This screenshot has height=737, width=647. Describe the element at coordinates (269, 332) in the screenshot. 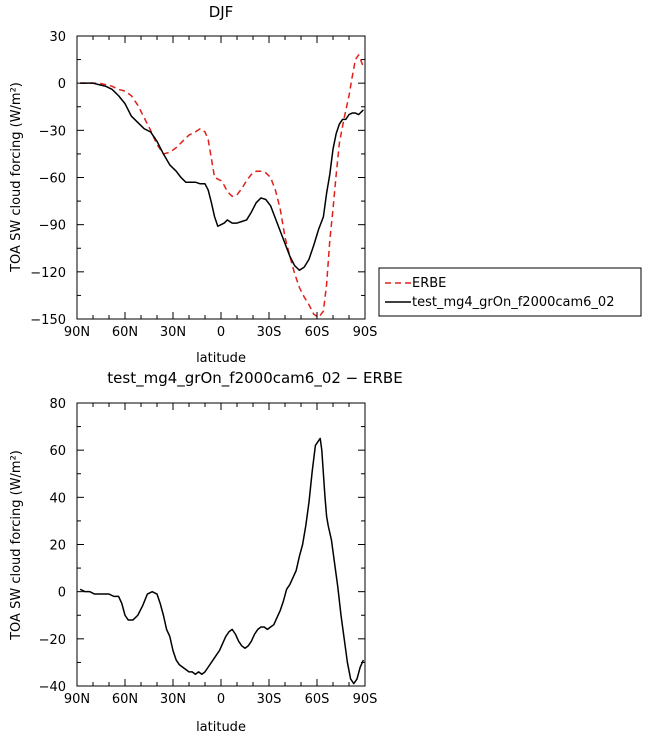

I see `top-chart-xtick-label: 30S` at that location.